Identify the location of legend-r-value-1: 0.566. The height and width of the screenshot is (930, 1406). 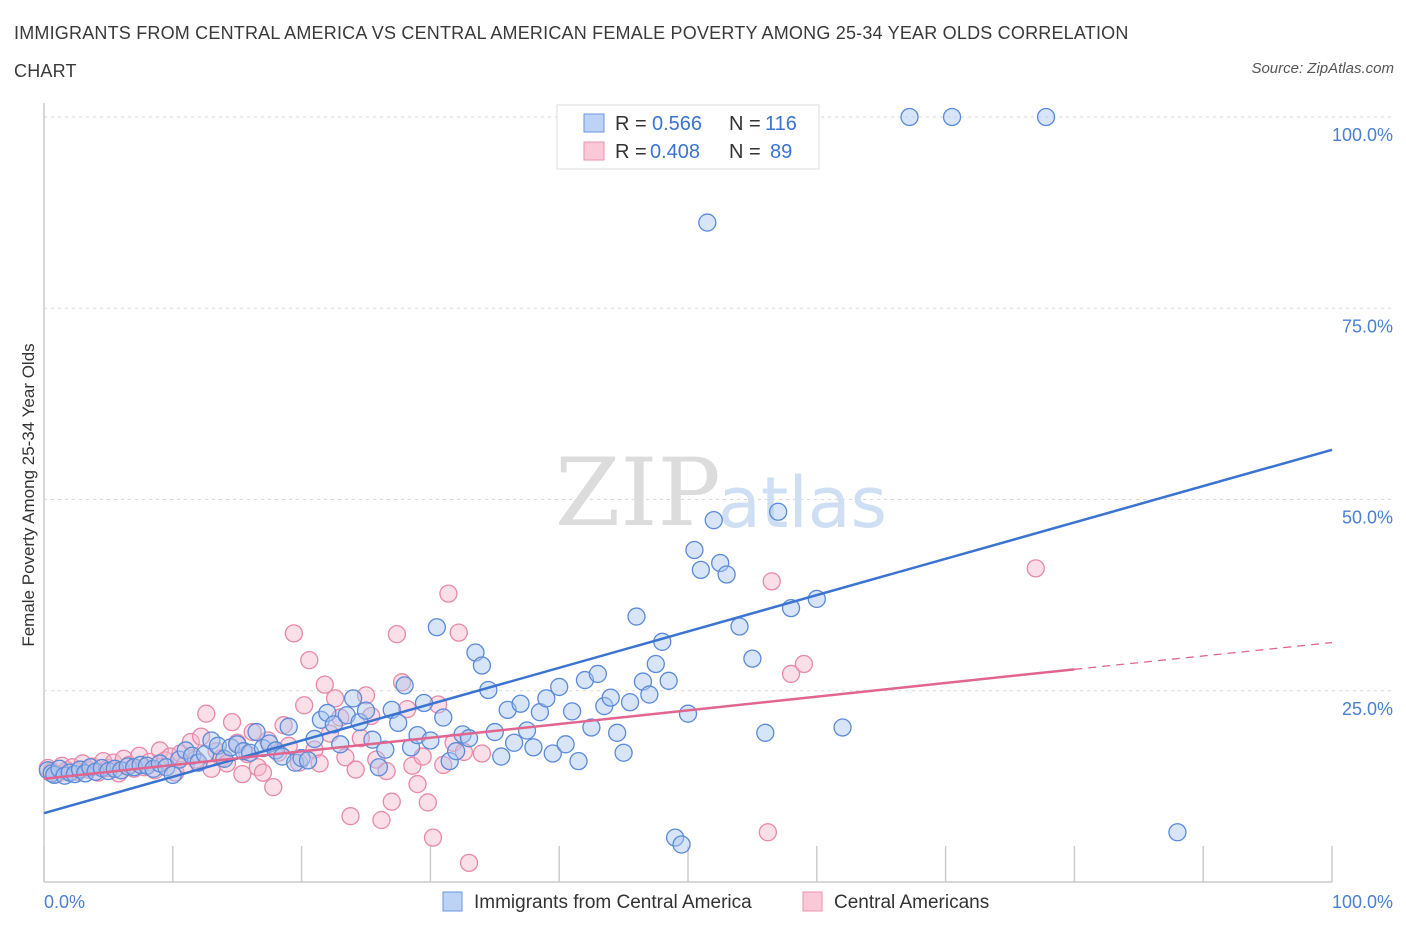
(677, 124).